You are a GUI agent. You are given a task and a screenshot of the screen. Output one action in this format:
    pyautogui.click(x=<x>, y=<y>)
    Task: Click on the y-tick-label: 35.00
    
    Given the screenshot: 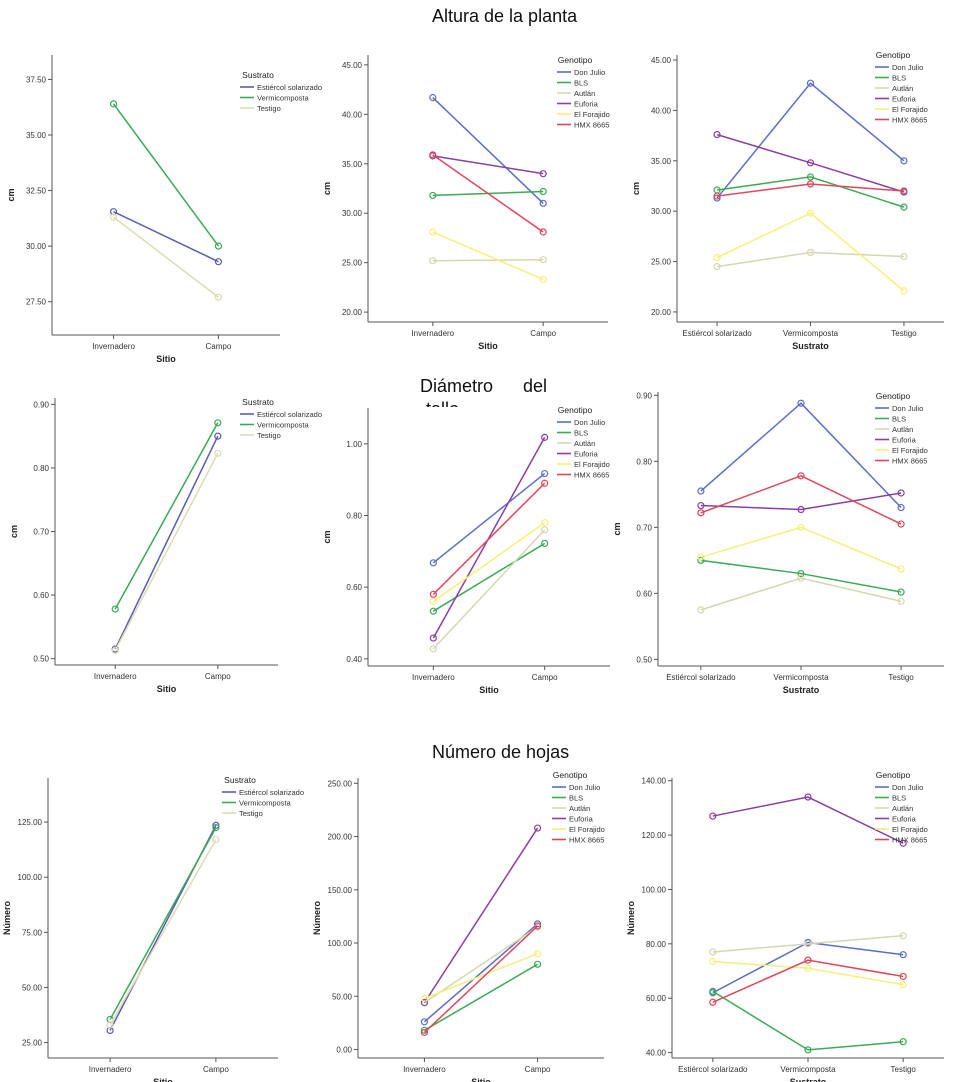 What is the action you would take?
    pyautogui.click(x=36, y=135)
    